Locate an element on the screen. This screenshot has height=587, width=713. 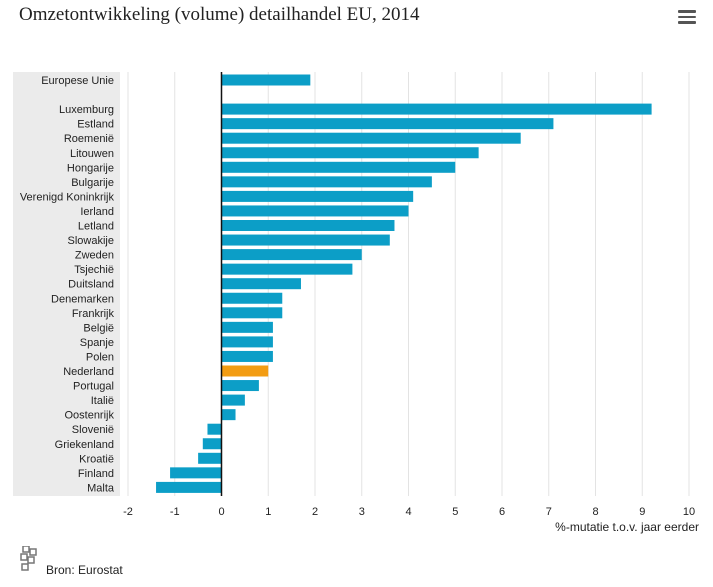
hamburger-menu-icon is located at coordinates (687, 17).